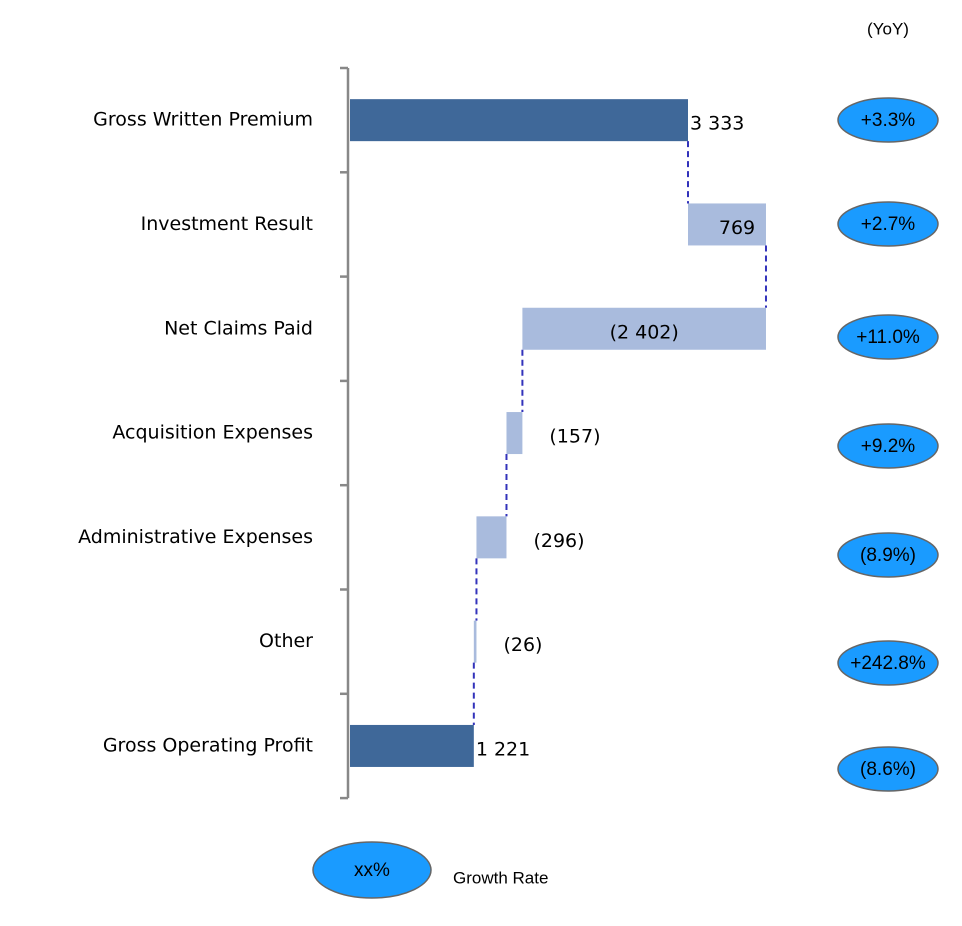 The height and width of the screenshot is (926, 962). I want to click on growth-label: (8.6%), so click(888, 769).